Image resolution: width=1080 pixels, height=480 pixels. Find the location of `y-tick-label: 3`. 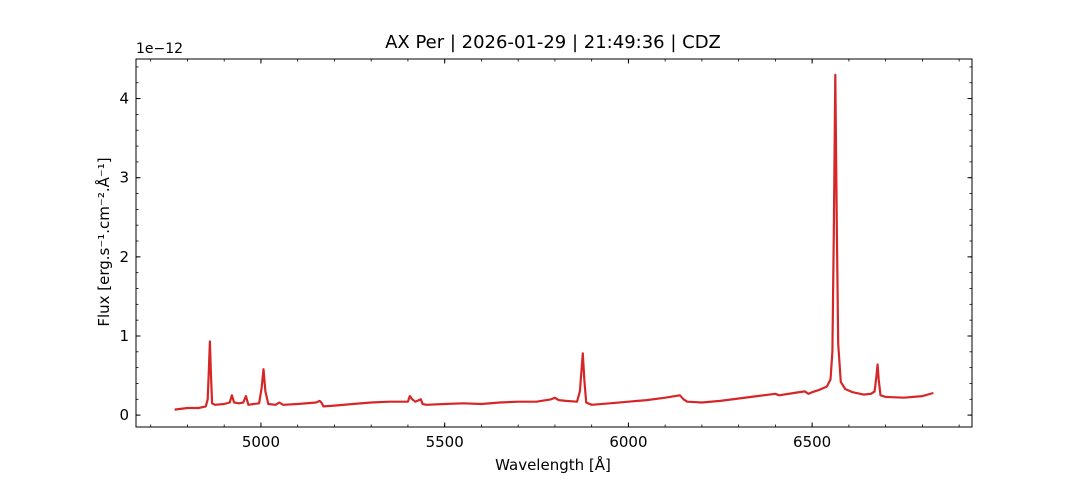

y-tick-label: 3 is located at coordinates (124, 178).